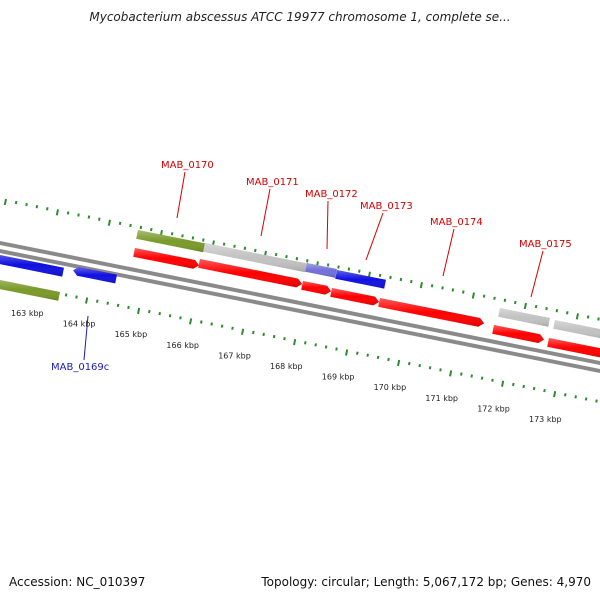 The width and height of the screenshot is (600, 600). I want to click on scale-label: 170 kbp, so click(390, 387).